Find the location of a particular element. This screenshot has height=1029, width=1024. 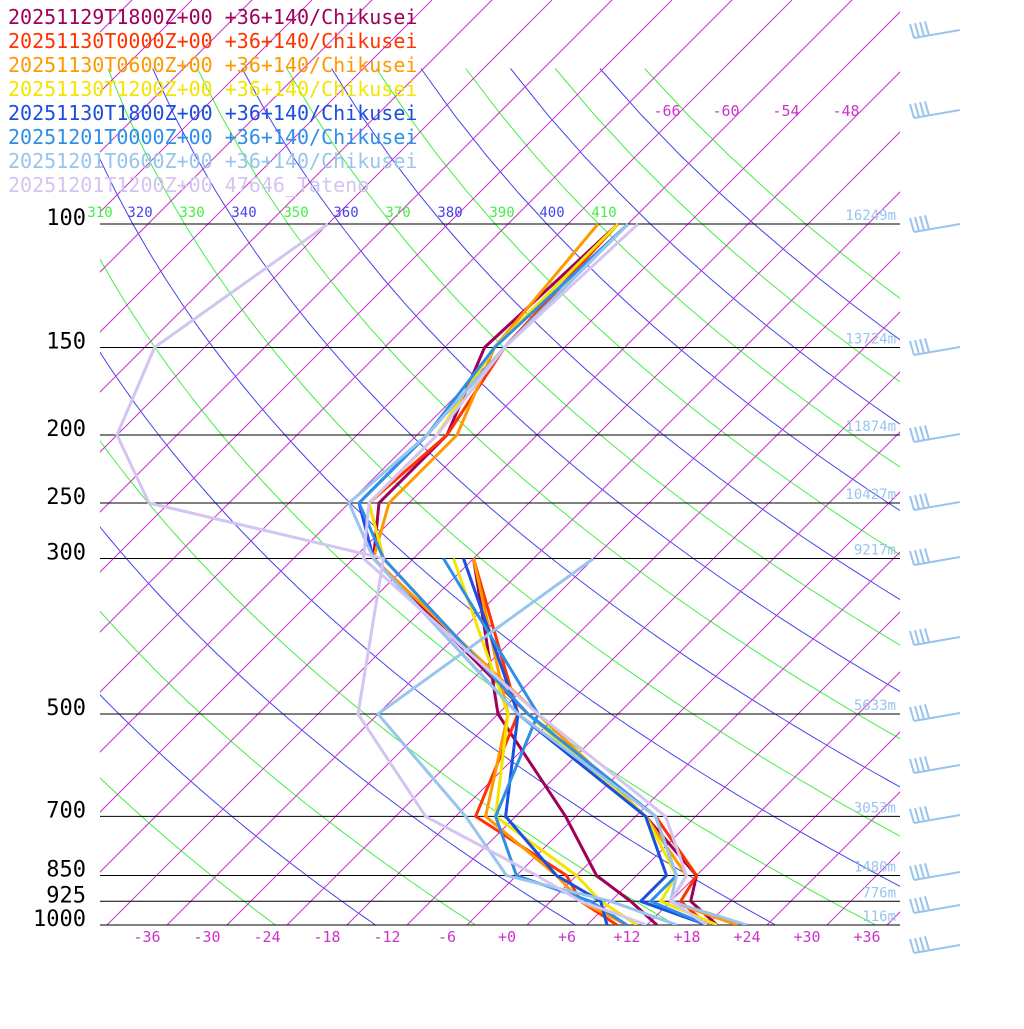

pressure-label: 300 is located at coordinates (66, 552).